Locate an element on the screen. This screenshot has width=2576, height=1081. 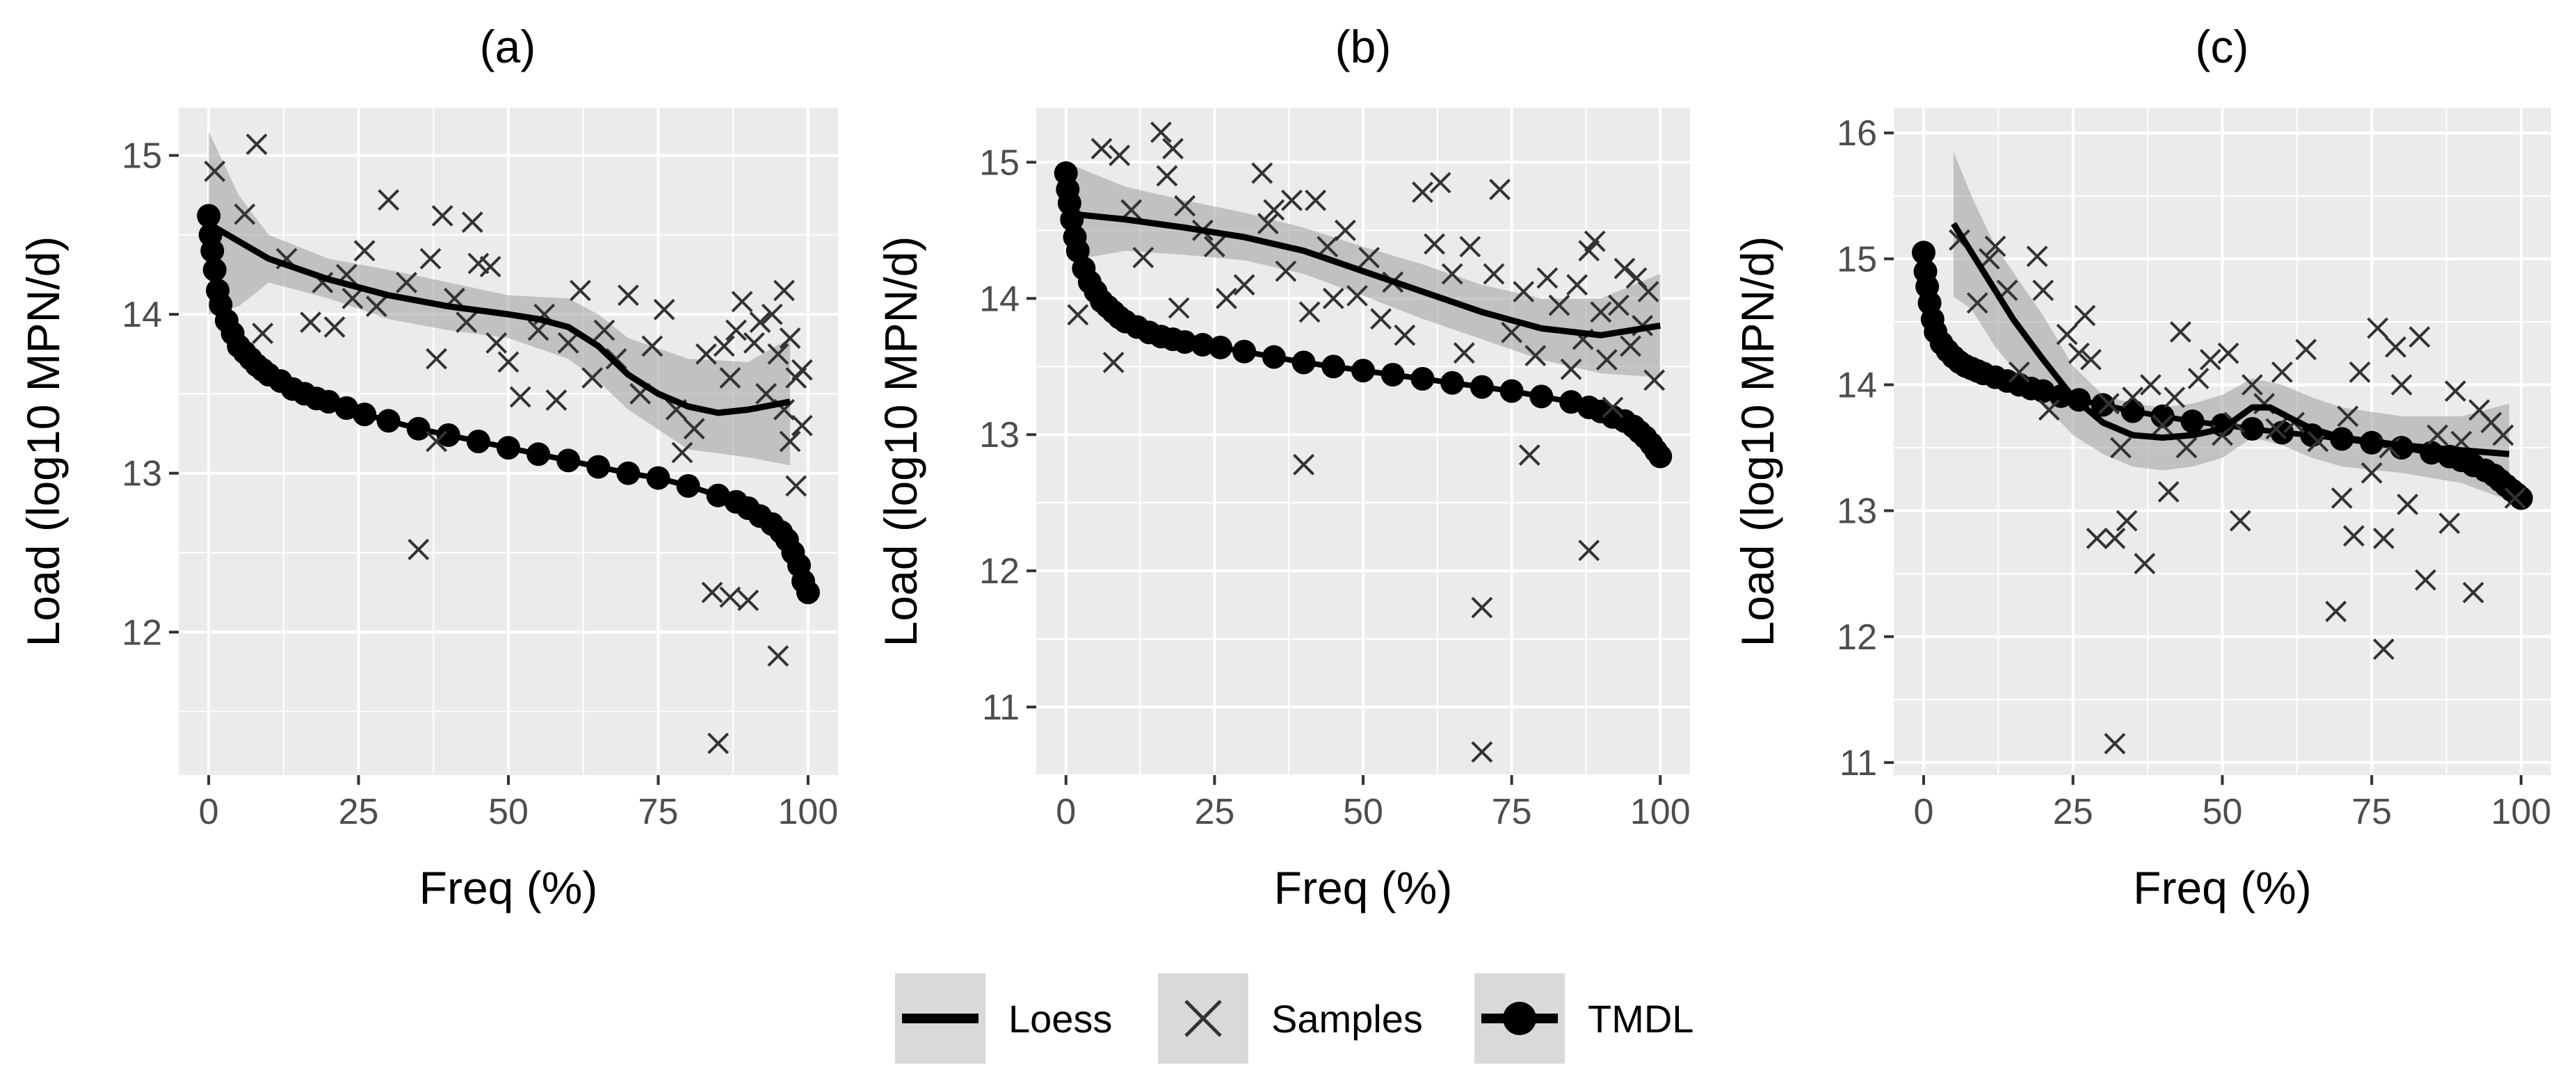
panel-b-y-tick-label: 13 is located at coordinates (999, 435).